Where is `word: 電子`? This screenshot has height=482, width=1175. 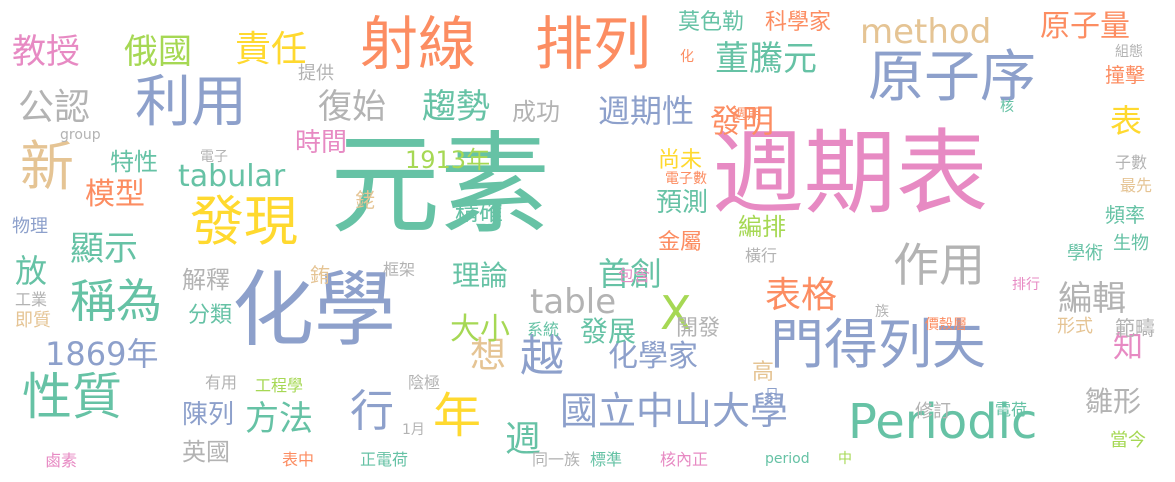
word: 電子 is located at coordinates (214, 157).